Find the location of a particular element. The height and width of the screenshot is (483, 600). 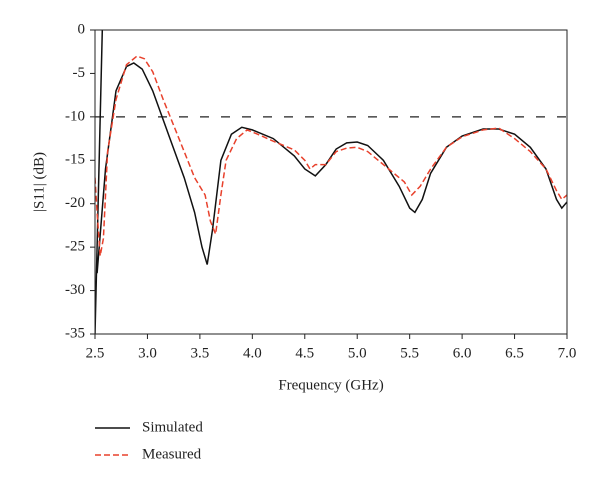

x-tick-label: 4.5 is located at coordinates (304, 353).